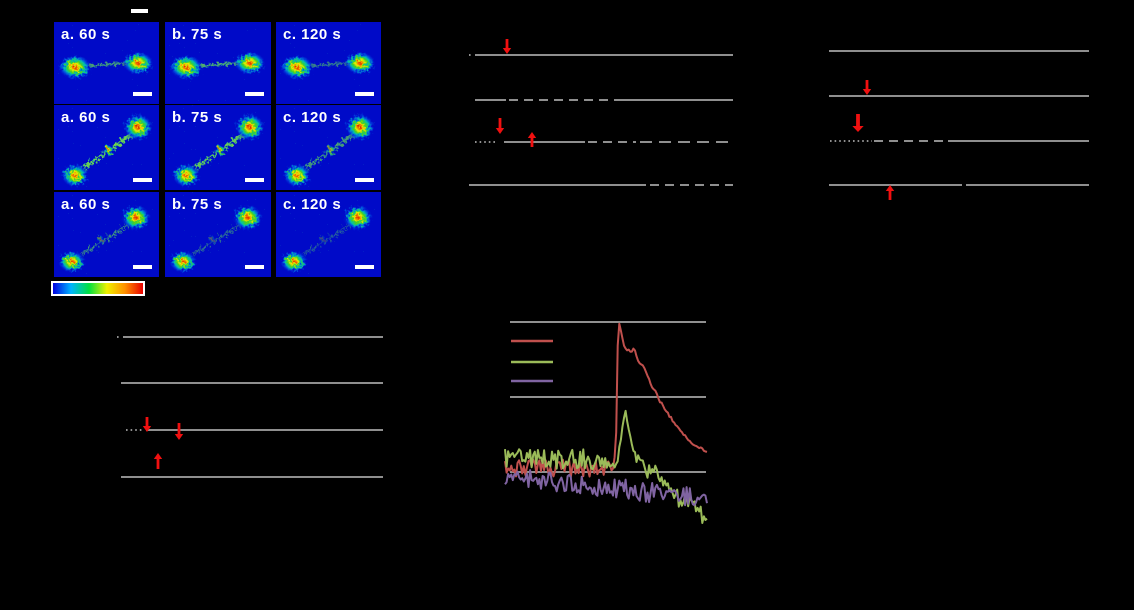  I want to click on micrograph-panel-r3c2: b. 75 s, so click(218, 234).